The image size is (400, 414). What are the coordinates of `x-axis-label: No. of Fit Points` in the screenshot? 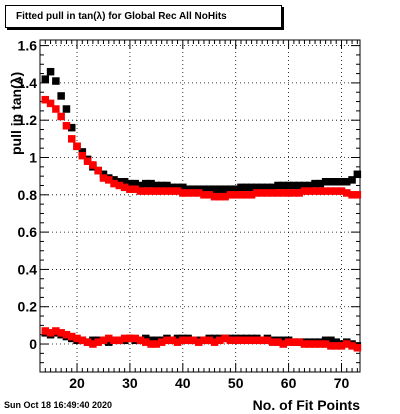 It's located at (306, 405).